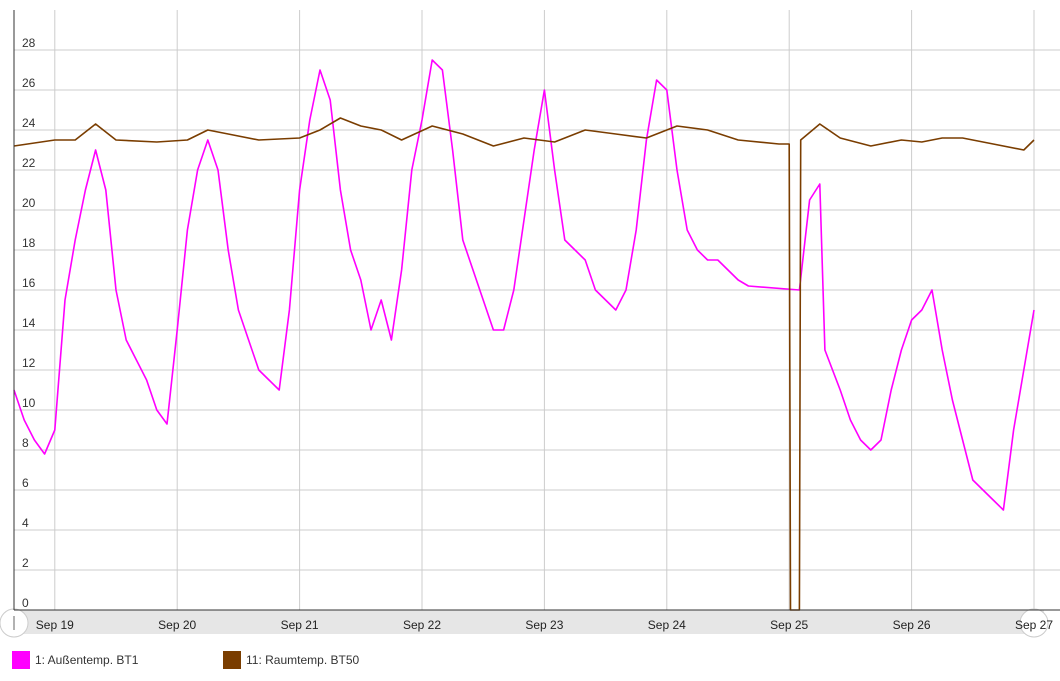 This screenshot has height=681, width=1060. Describe the element at coordinates (177, 625) in the screenshot. I see `x-tick-label: Sep 20` at that location.